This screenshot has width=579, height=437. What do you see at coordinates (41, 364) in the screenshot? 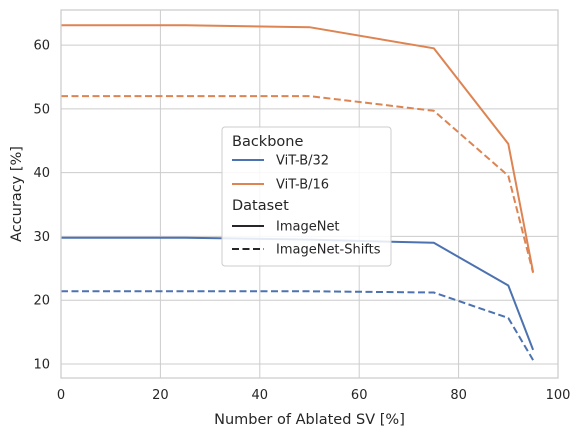
I see `y-tick-label: 10` at bounding box center [41, 364].